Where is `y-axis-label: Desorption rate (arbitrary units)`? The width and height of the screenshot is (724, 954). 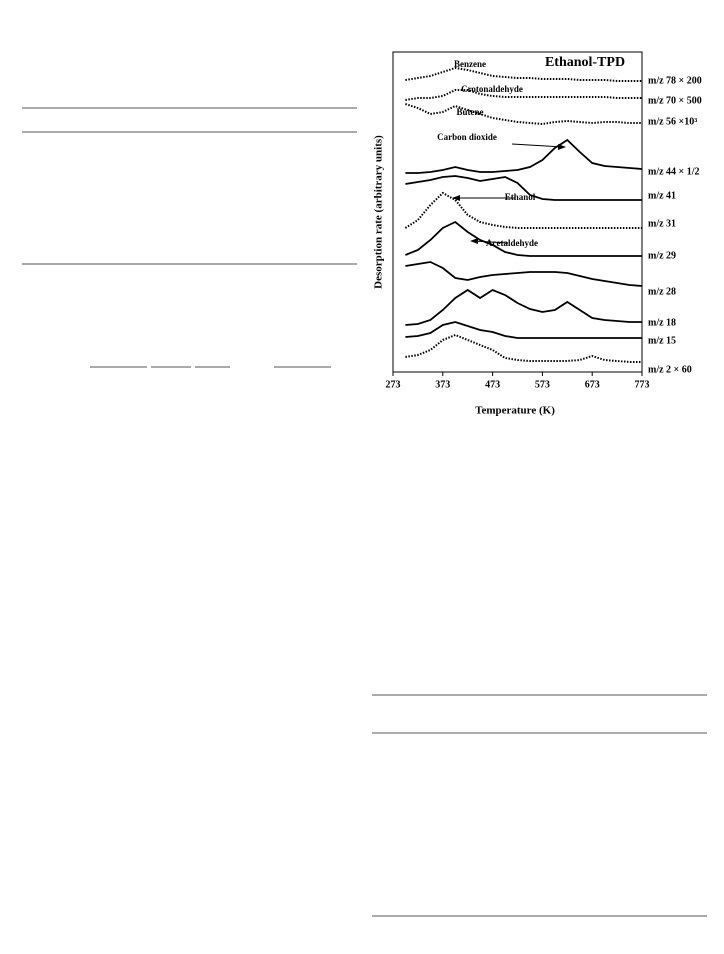
y-axis-label: Desorption rate (arbitrary units) is located at coordinates (379, 212).